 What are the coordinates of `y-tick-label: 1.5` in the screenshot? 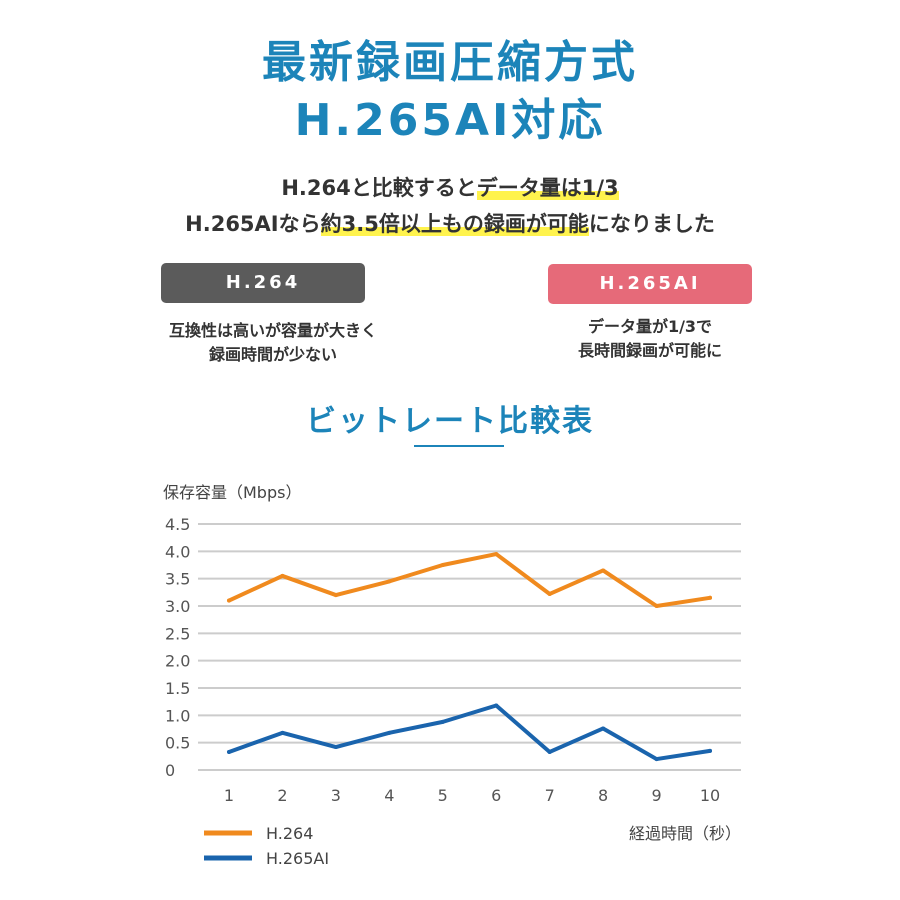 It's located at (177, 688).